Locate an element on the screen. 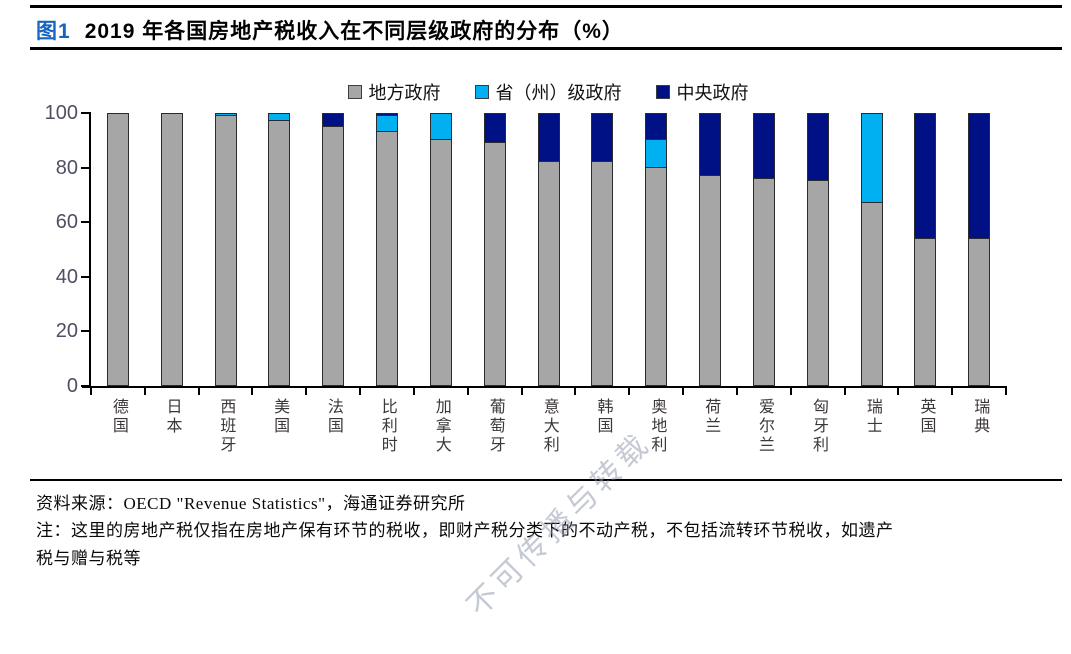  y-tick-label: 60 is located at coordinates (66, 222).